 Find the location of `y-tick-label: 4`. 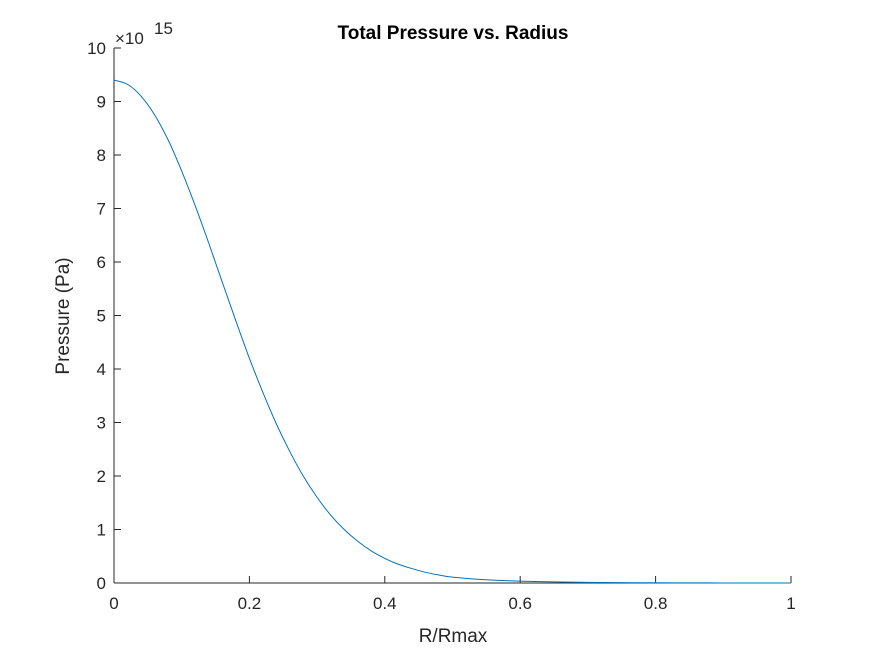

y-tick-label: 4 is located at coordinates (101, 369).